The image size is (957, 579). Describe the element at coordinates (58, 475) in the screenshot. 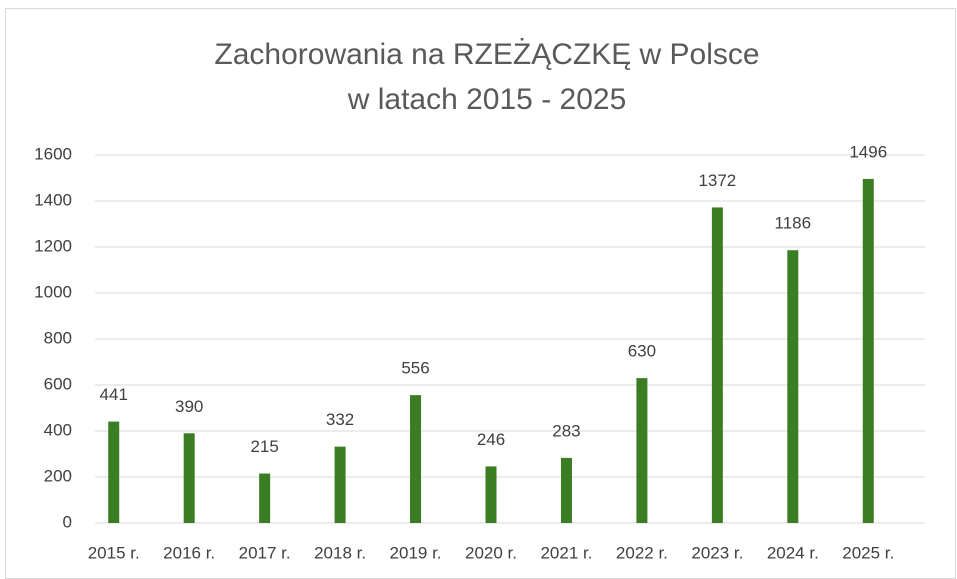

I see `y-tick-label: 200` at that location.